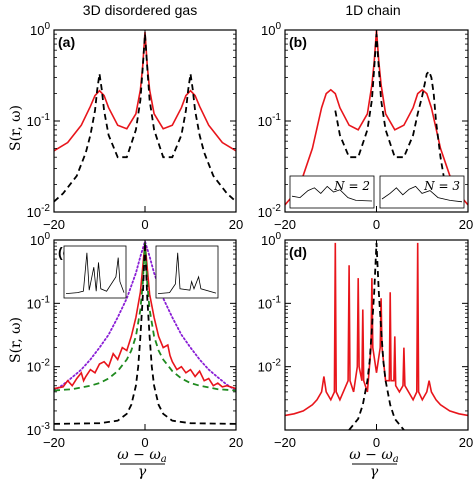 The height and width of the screenshot is (479, 474). What do you see at coordinates (373, 456) in the screenshot?
I see `xlabel-right-numerator: ω − ωa` at bounding box center [373, 456].